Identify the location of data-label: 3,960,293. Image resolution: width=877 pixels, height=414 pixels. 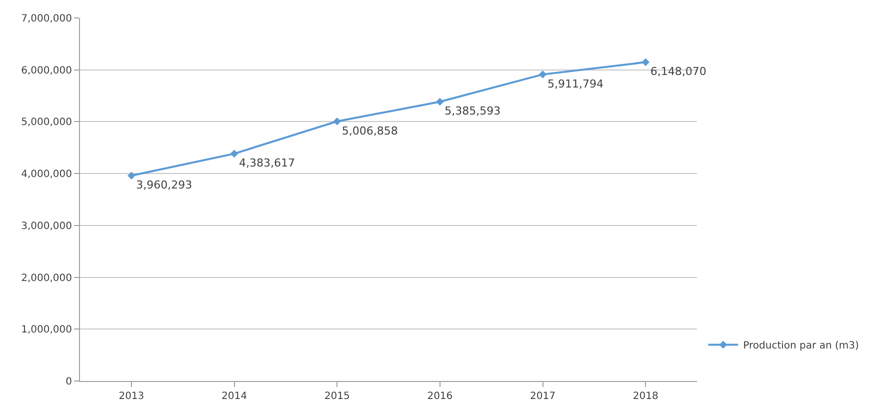
(164, 185).